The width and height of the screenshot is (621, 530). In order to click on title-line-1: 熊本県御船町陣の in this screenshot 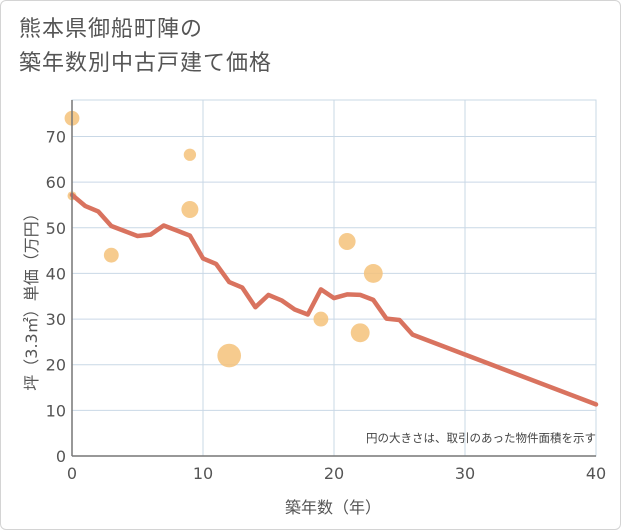, I will do `click(111, 29)`.